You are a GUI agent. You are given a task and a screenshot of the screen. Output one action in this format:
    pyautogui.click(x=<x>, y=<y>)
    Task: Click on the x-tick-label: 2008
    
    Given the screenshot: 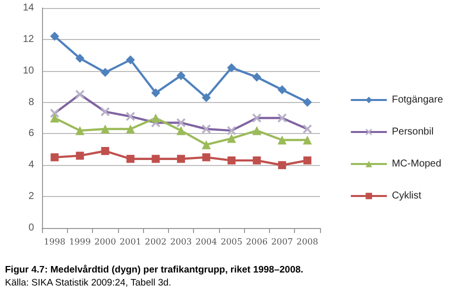 What is the action you would take?
    pyautogui.click(x=307, y=243)
    